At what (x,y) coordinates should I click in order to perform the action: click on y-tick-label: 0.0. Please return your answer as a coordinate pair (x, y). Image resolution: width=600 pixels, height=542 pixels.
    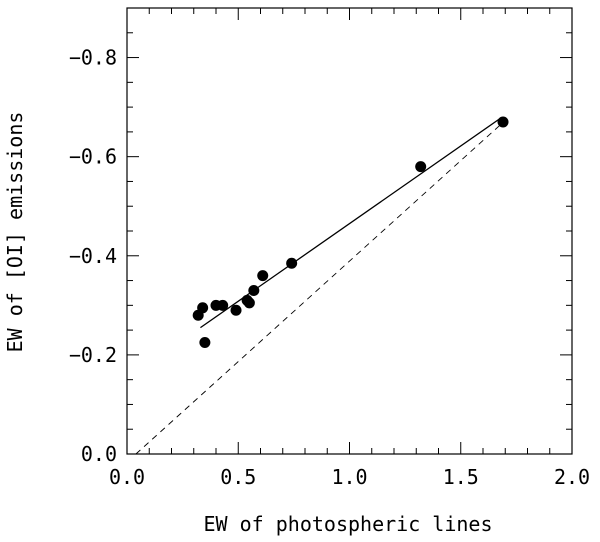
    Looking at the image, I should click on (99, 454).